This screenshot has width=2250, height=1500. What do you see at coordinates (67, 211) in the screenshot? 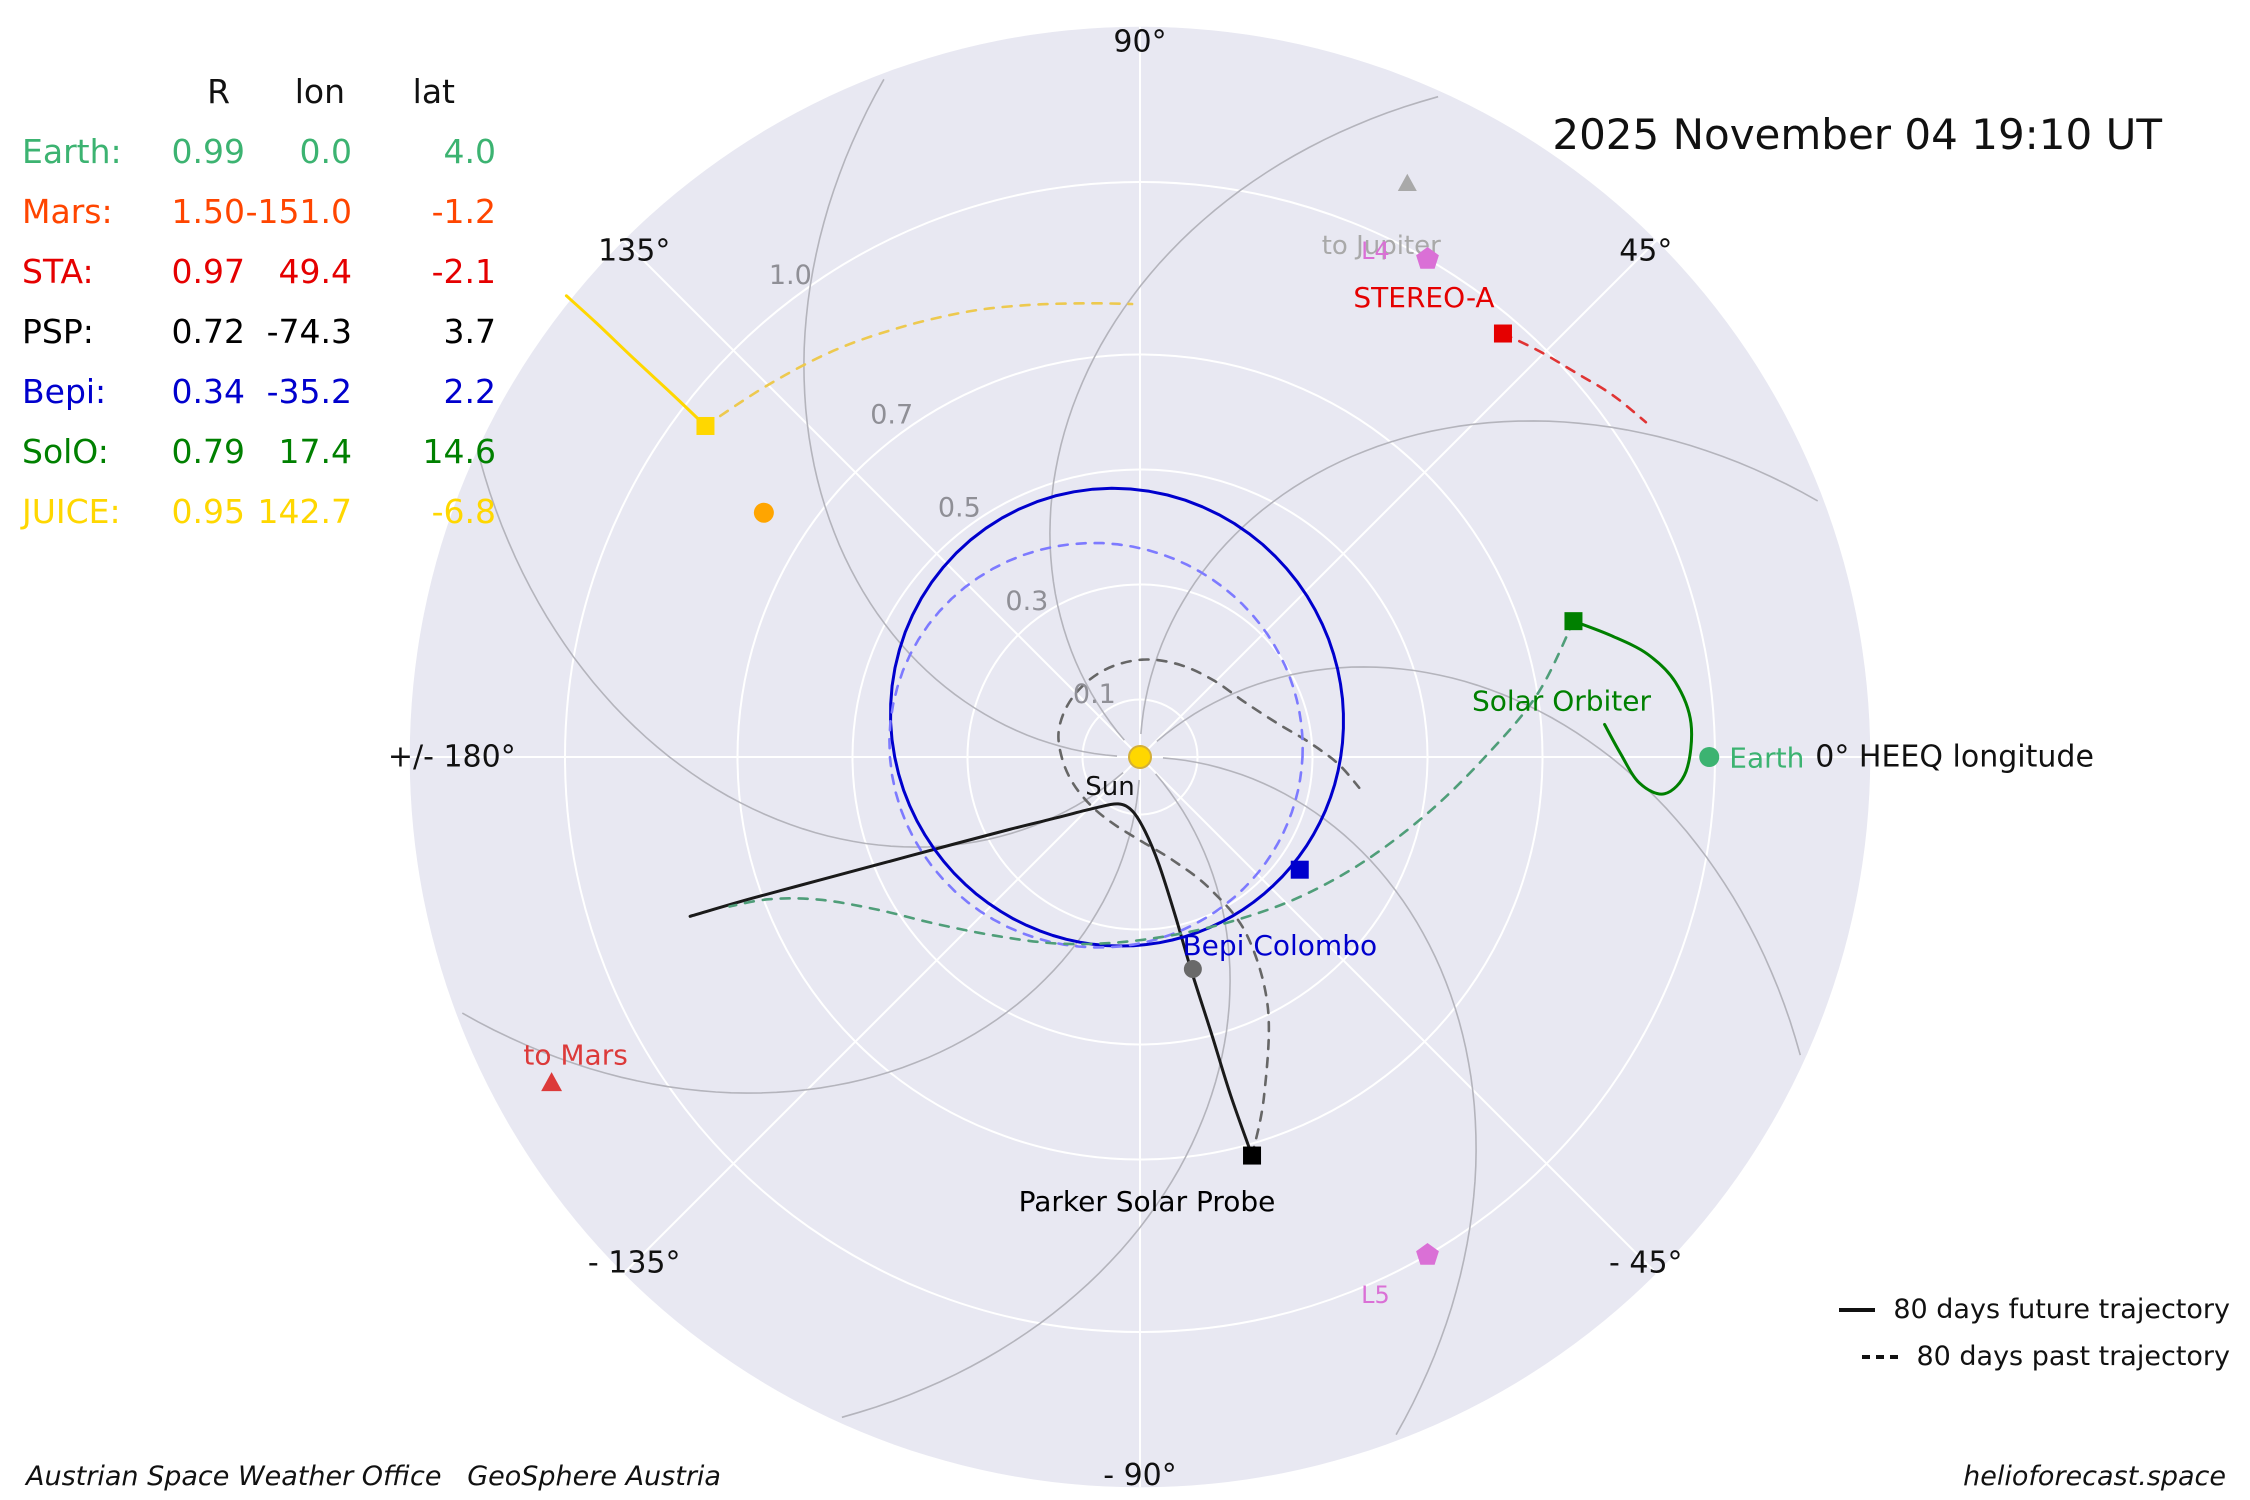
I see `body-name: Mars:` at bounding box center [67, 211].